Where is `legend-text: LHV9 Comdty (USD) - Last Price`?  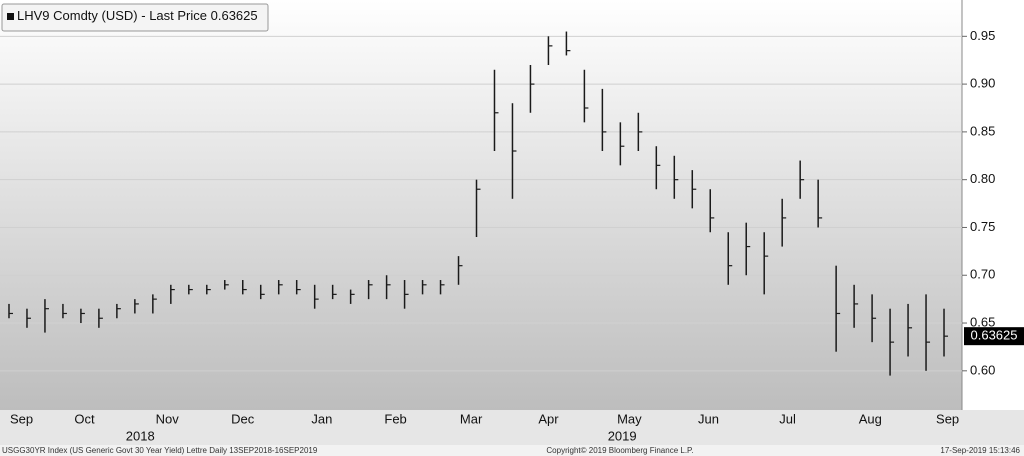
legend-text: LHV9 Comdty (USD) - Last Price is located at coordinates (112, 15).